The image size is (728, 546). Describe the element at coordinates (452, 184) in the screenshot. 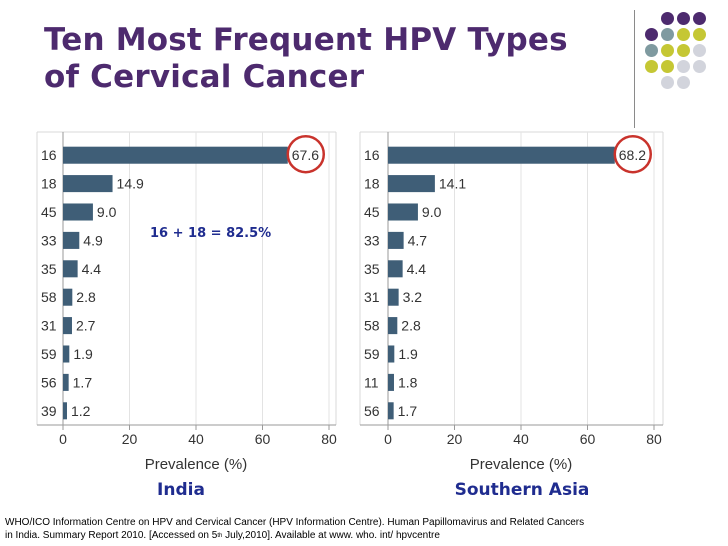

I see `value-label: 14.1` at that location.